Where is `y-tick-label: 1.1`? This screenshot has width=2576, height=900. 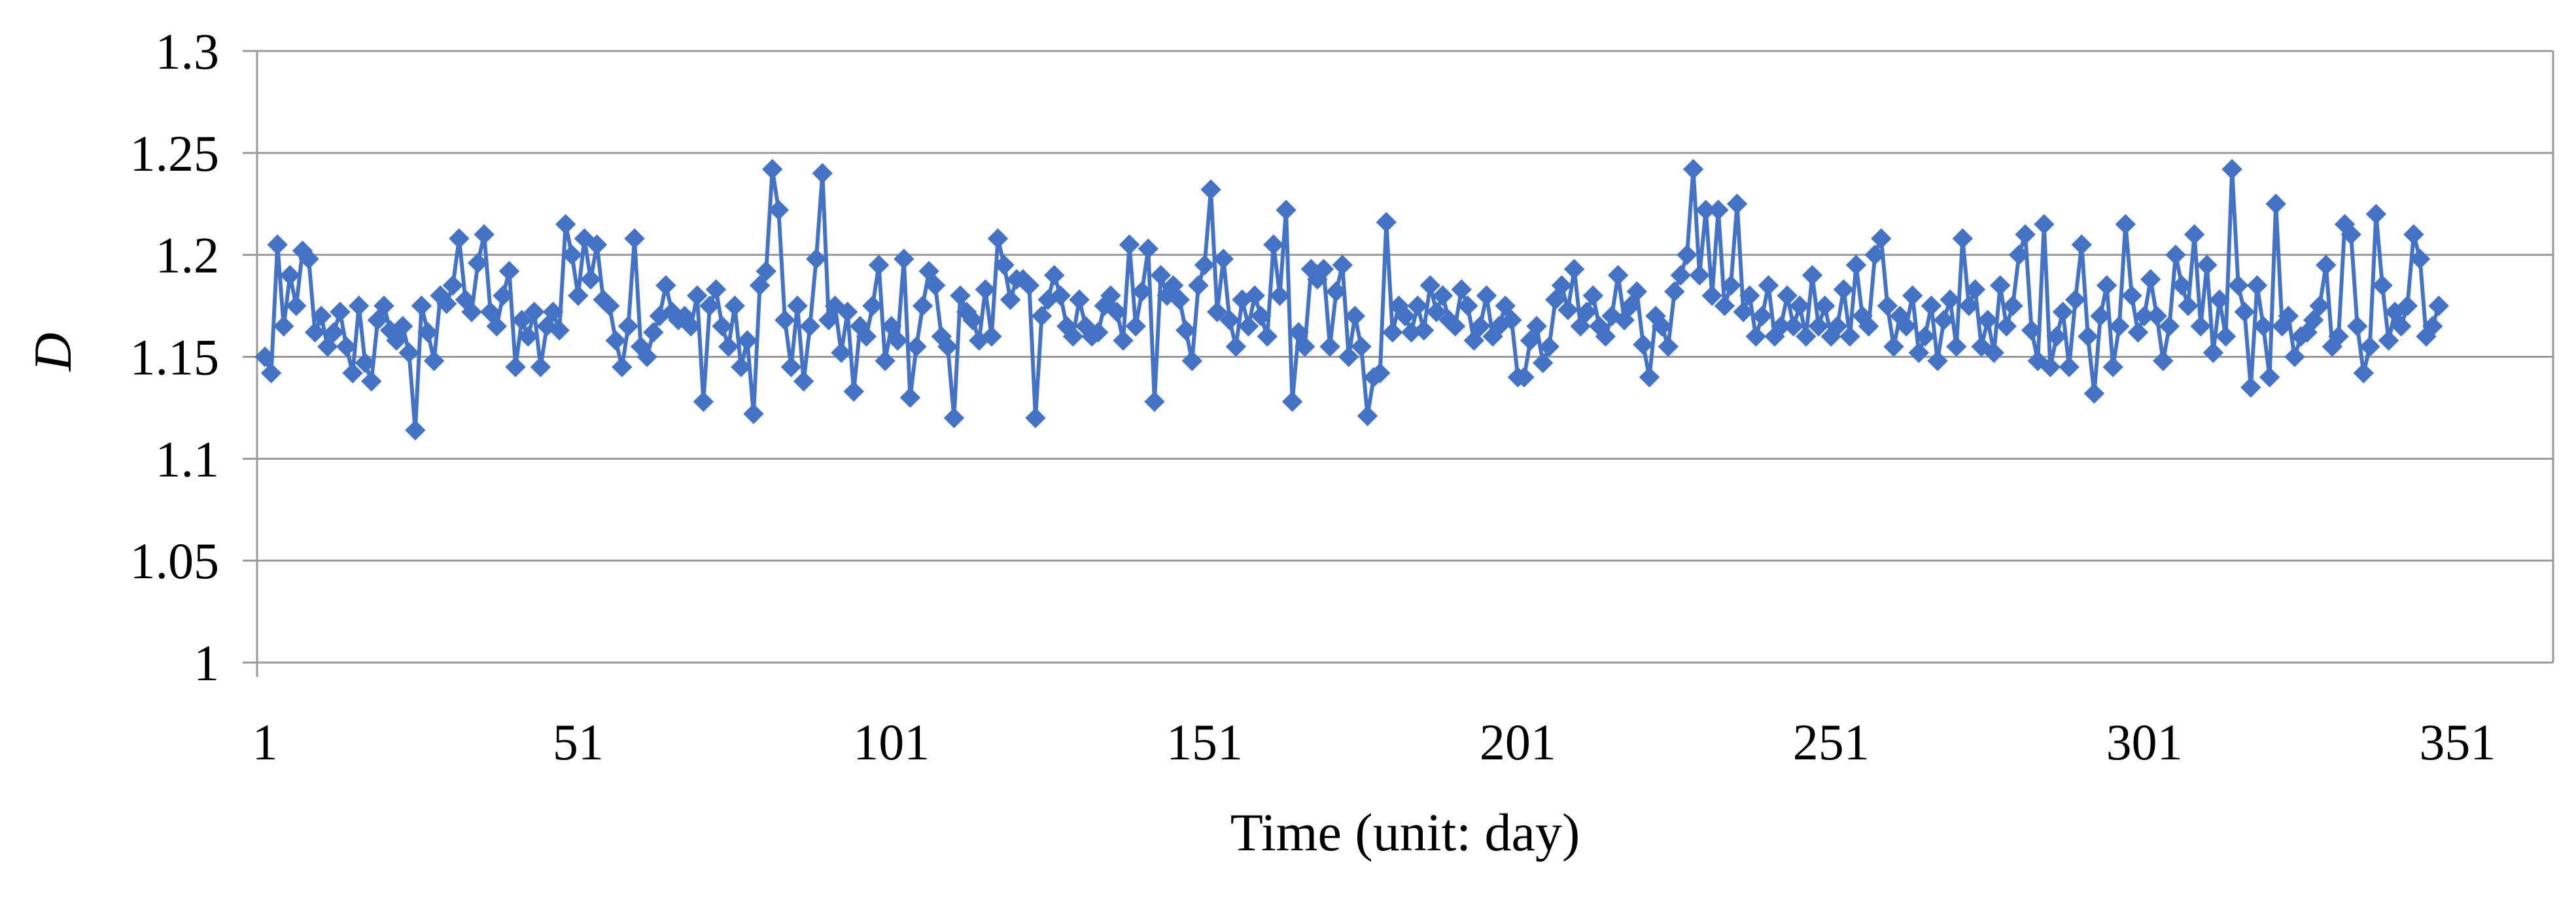 y-tick-label: 1.1 is located at coordinates (188, 459).